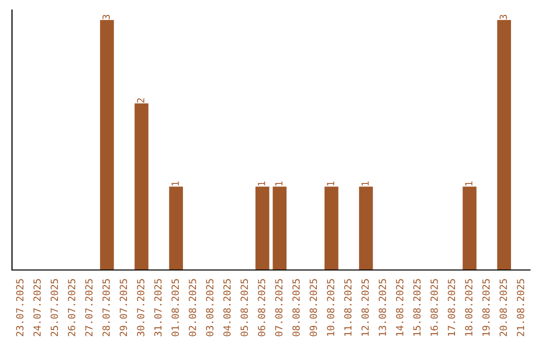 The image size is (540, 340). What do you see at coordinates (210, 307) in the screenshot?
I see `x-tick-label: 03.08.2025` at bounding box center [210, 307].